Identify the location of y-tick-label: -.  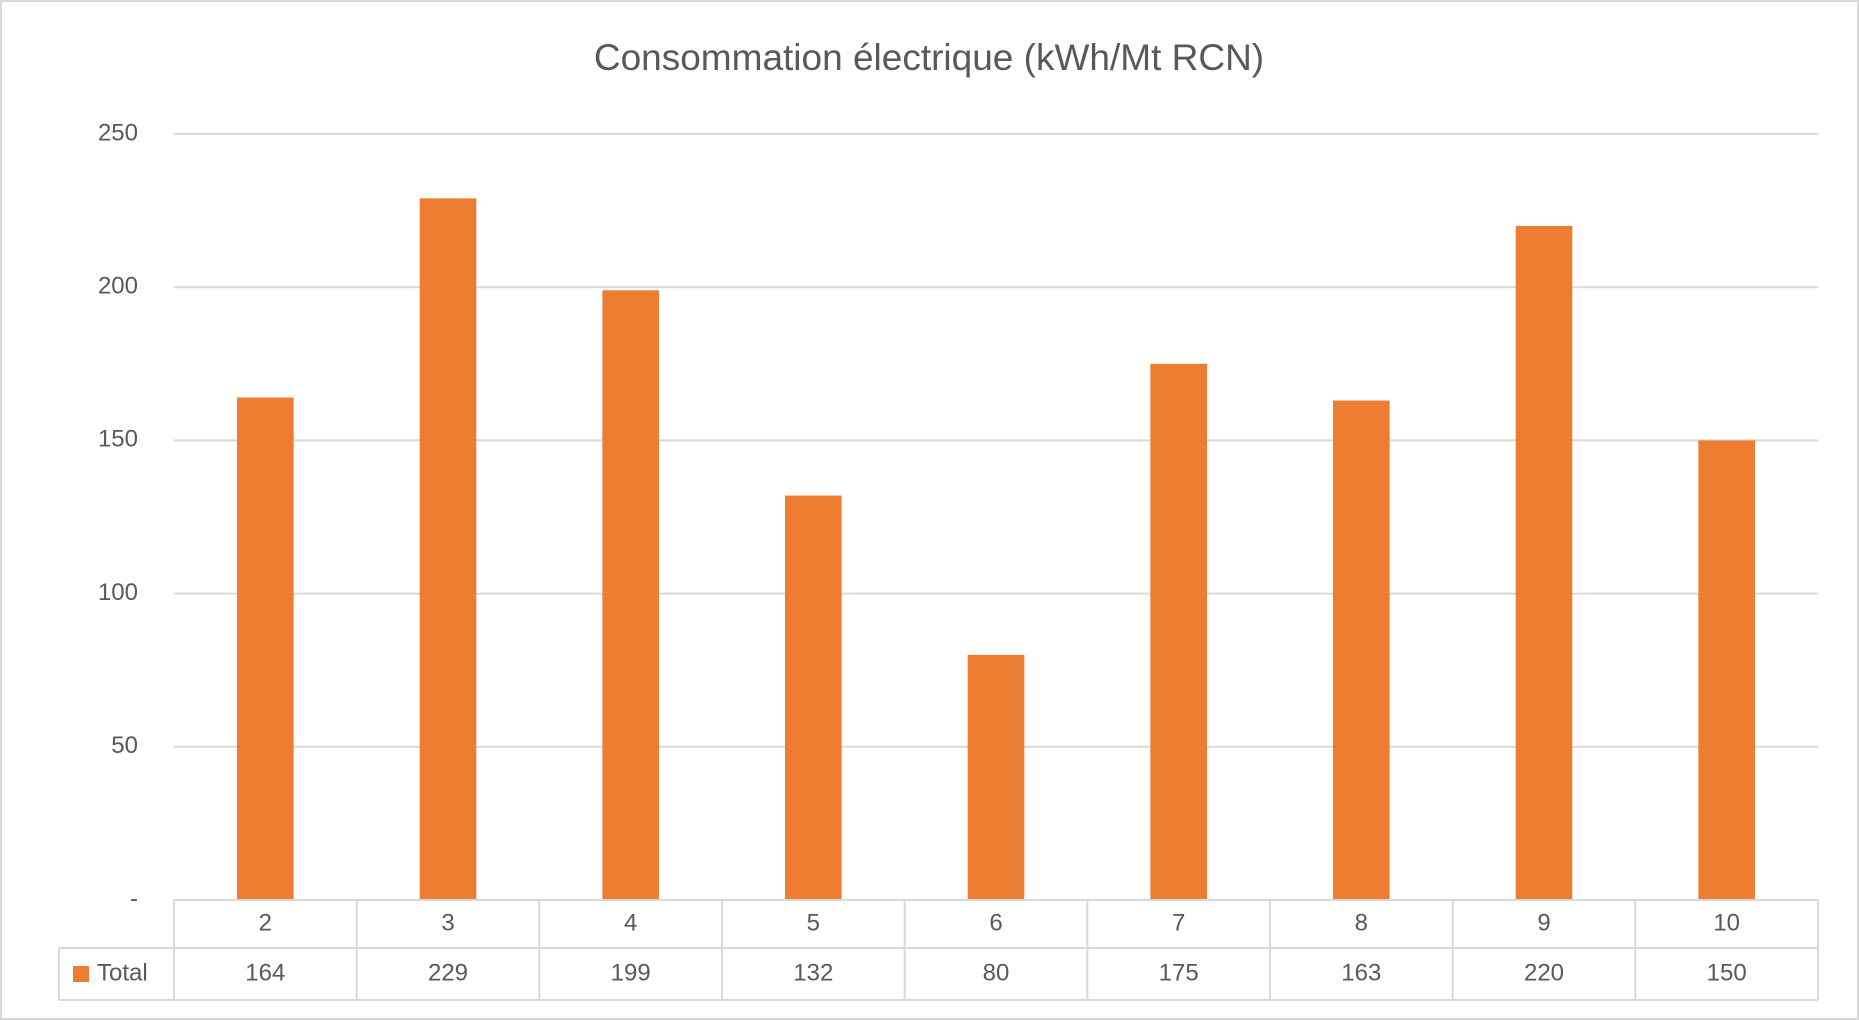
(134, 898).